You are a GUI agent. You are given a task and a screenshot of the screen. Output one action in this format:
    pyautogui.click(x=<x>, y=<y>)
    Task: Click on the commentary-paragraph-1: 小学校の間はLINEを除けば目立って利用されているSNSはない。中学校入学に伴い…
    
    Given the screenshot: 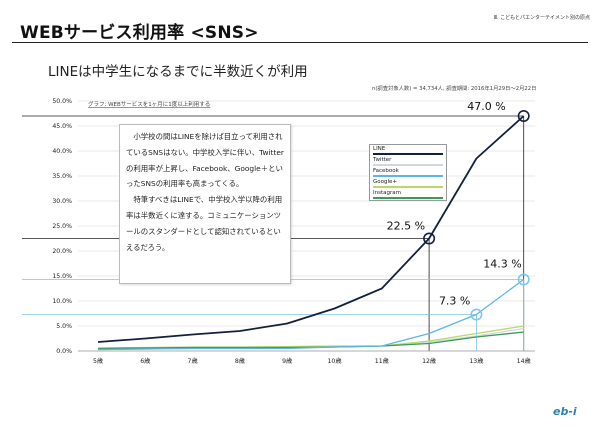 What is the action you would take?
    pyautogui.click(x=205, y=160)
    